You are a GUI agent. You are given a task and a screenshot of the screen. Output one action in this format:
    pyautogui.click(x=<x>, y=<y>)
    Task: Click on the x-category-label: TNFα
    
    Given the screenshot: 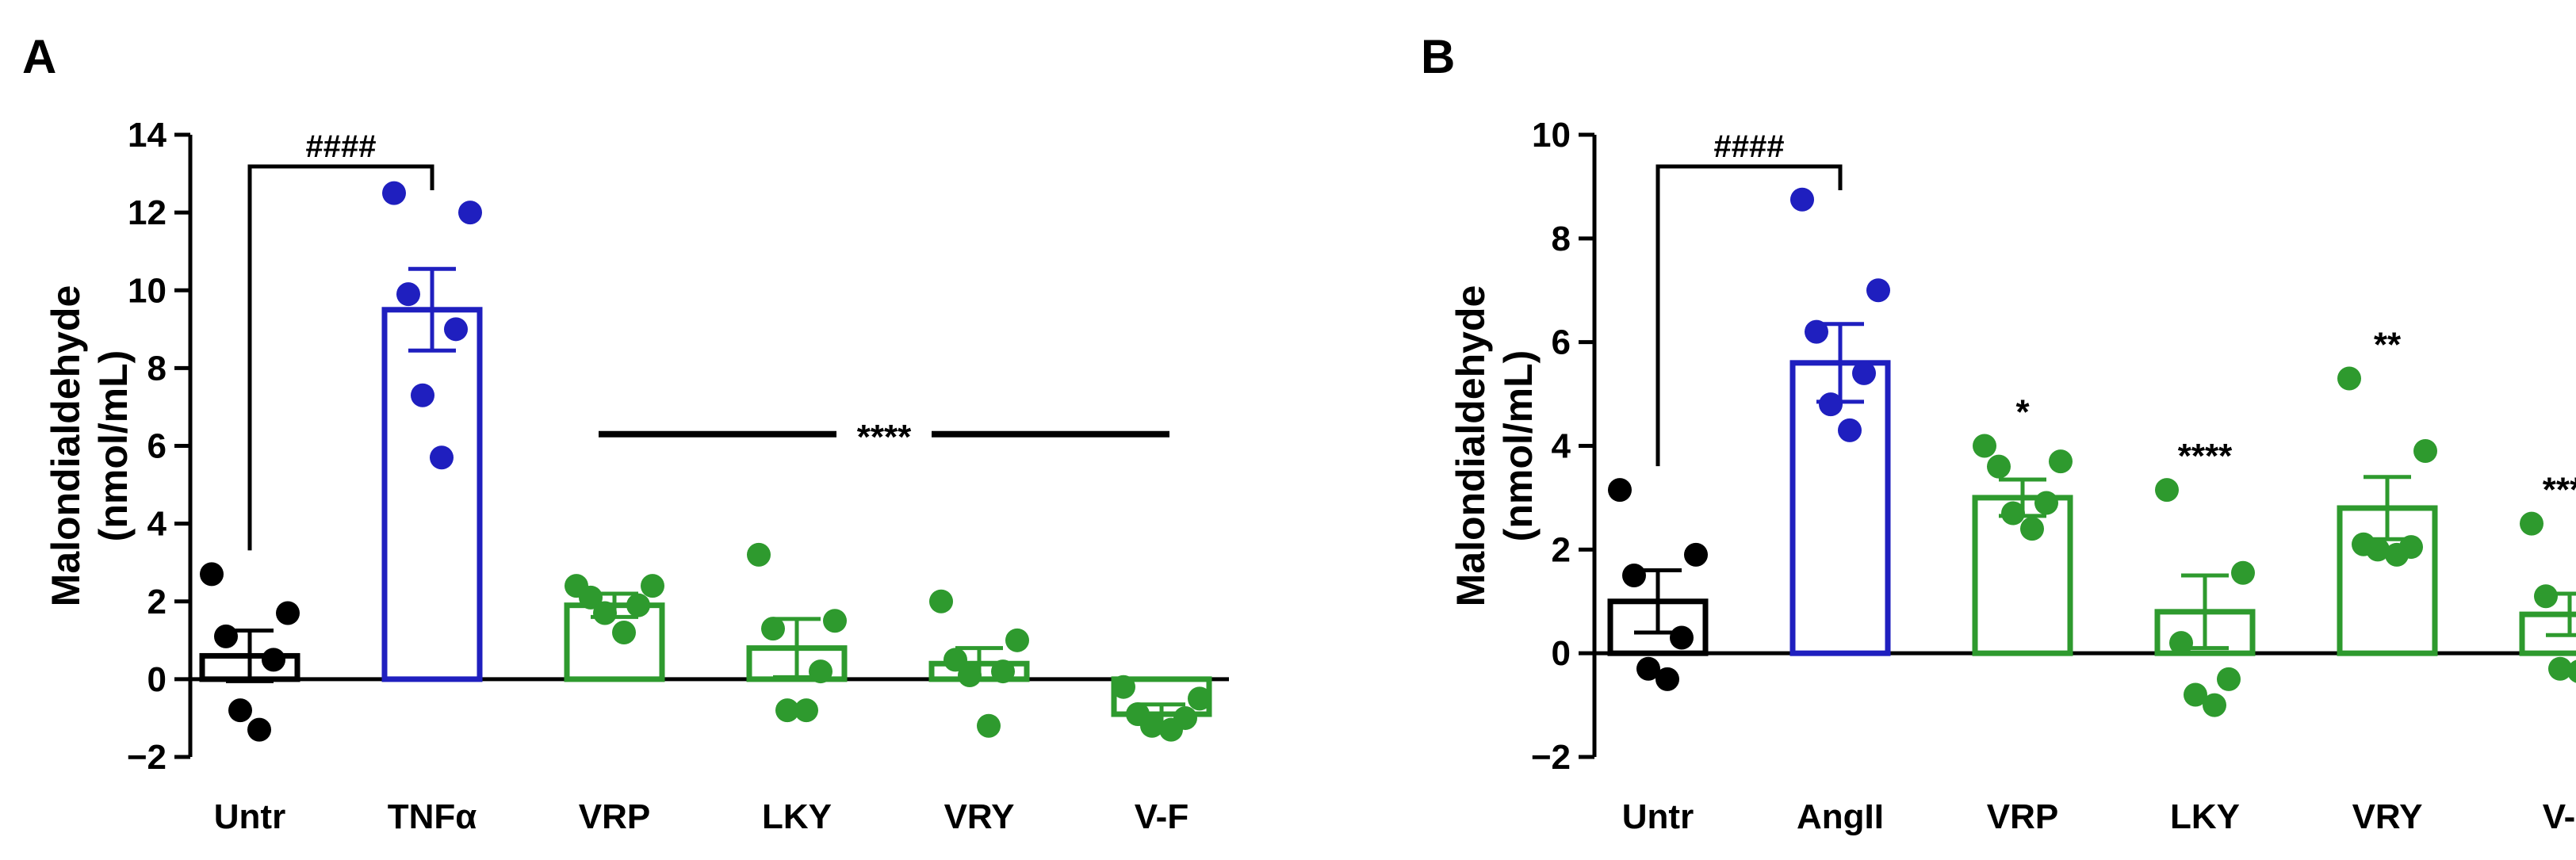 What is the action you would take?
    pyautogui.click(x=432, y=816)
    